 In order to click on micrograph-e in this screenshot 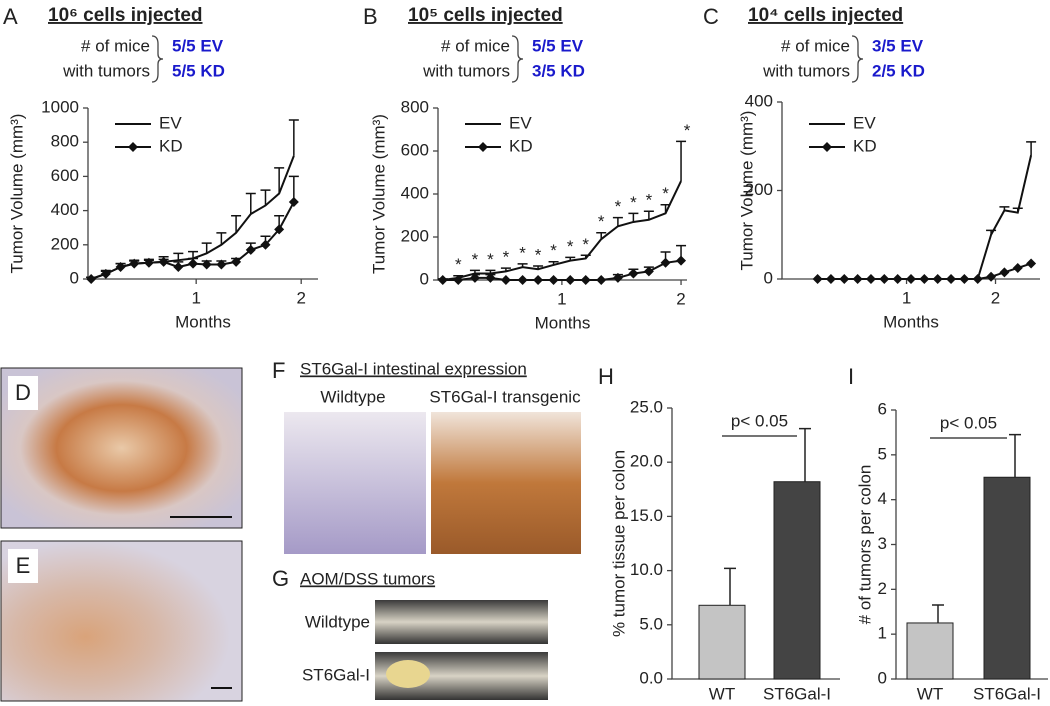, I will do `click(121, 621)`.